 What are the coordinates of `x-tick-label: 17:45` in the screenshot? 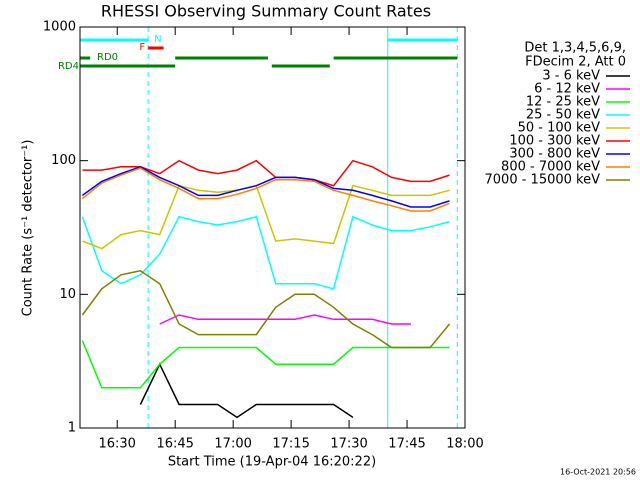 It's located at (406, 444).